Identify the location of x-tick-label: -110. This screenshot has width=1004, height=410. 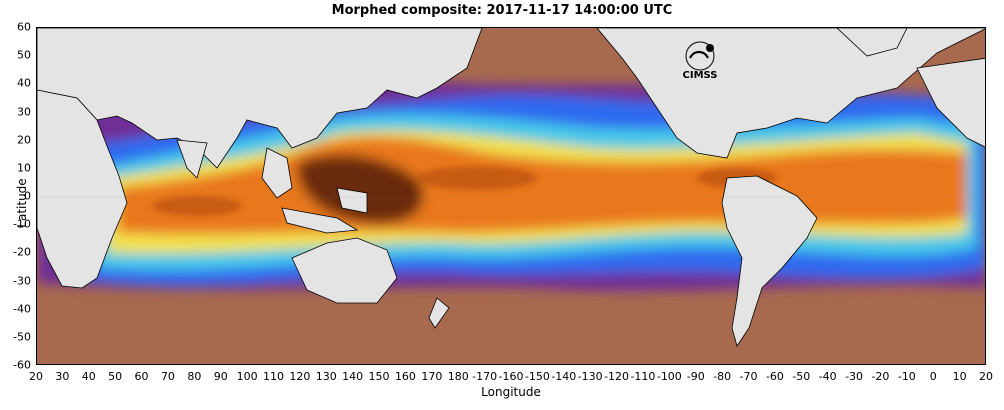
(643, 376).